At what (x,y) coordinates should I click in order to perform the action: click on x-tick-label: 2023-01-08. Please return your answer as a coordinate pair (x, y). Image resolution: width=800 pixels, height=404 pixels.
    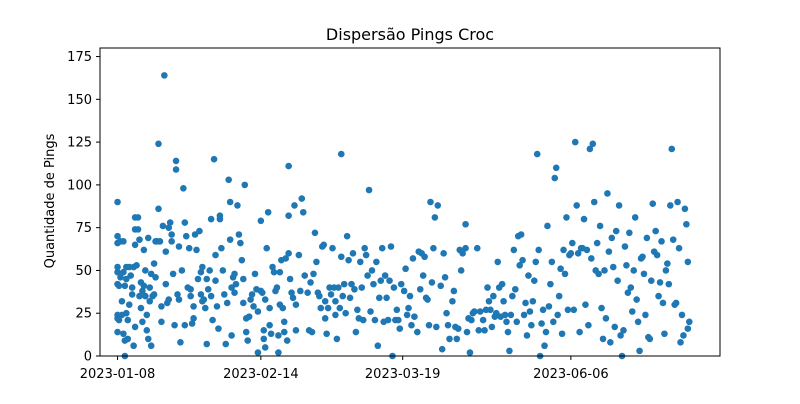
    Looking at the image, I should click on (118, 374).